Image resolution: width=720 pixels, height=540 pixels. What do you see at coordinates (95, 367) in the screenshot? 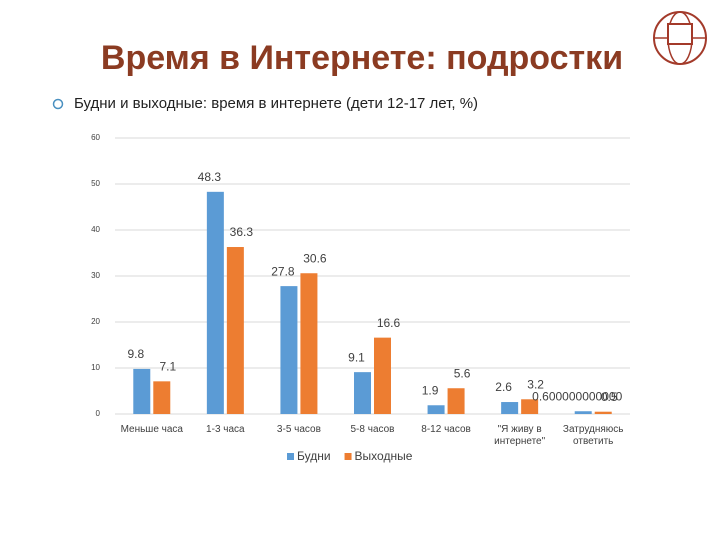
I see `y-tick-label: 10` at bounding box center [95, 367].